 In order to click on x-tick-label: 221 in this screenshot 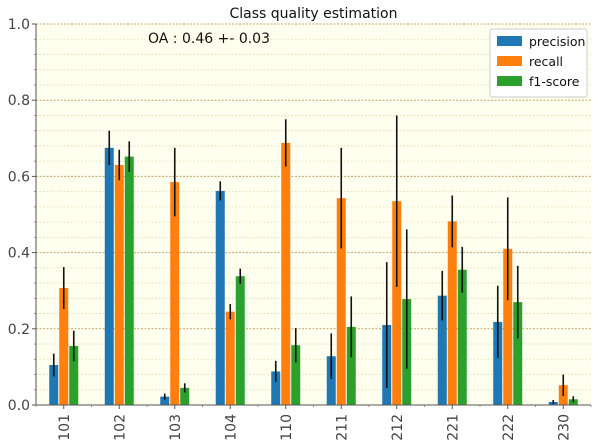, I will do `click(453, 427)`.